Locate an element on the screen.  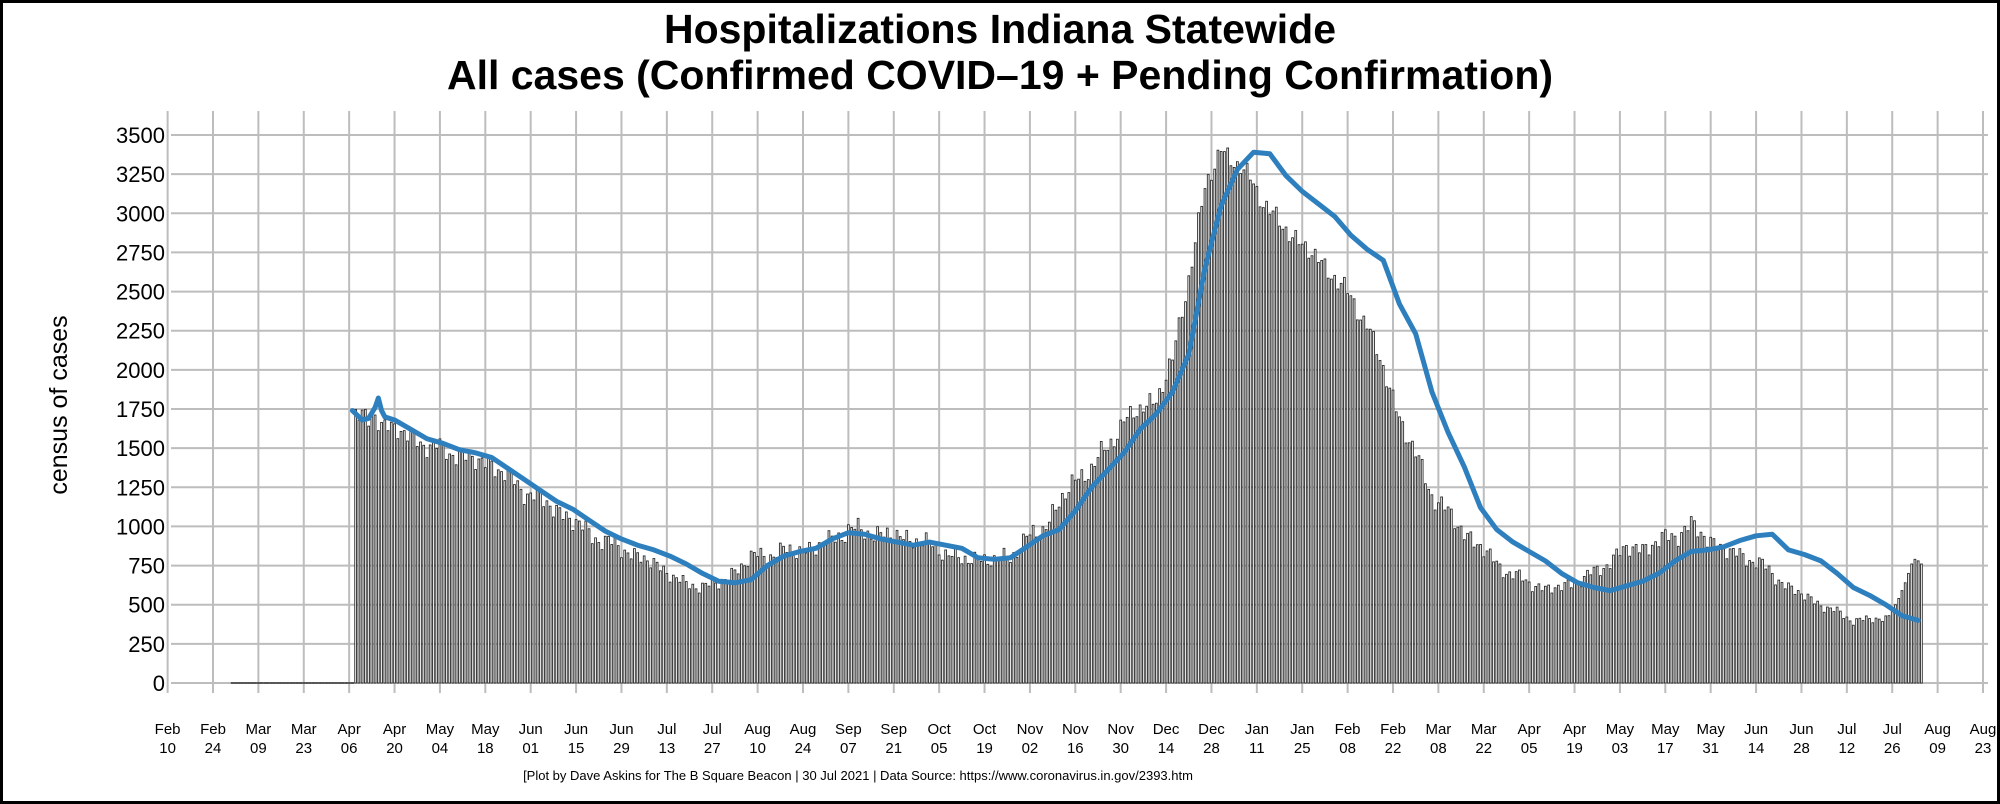
x-tick-month: Apr is located at coordinates (348, 729).